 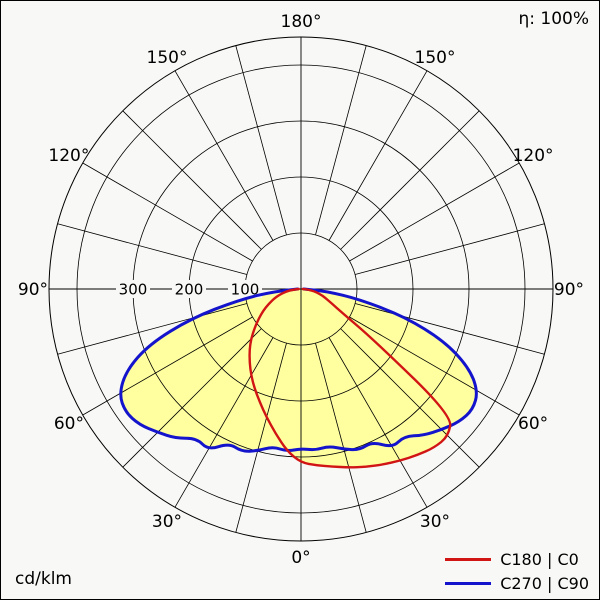 I want to click on angle-label-0-right: 0°, so click(x=300, y=558).